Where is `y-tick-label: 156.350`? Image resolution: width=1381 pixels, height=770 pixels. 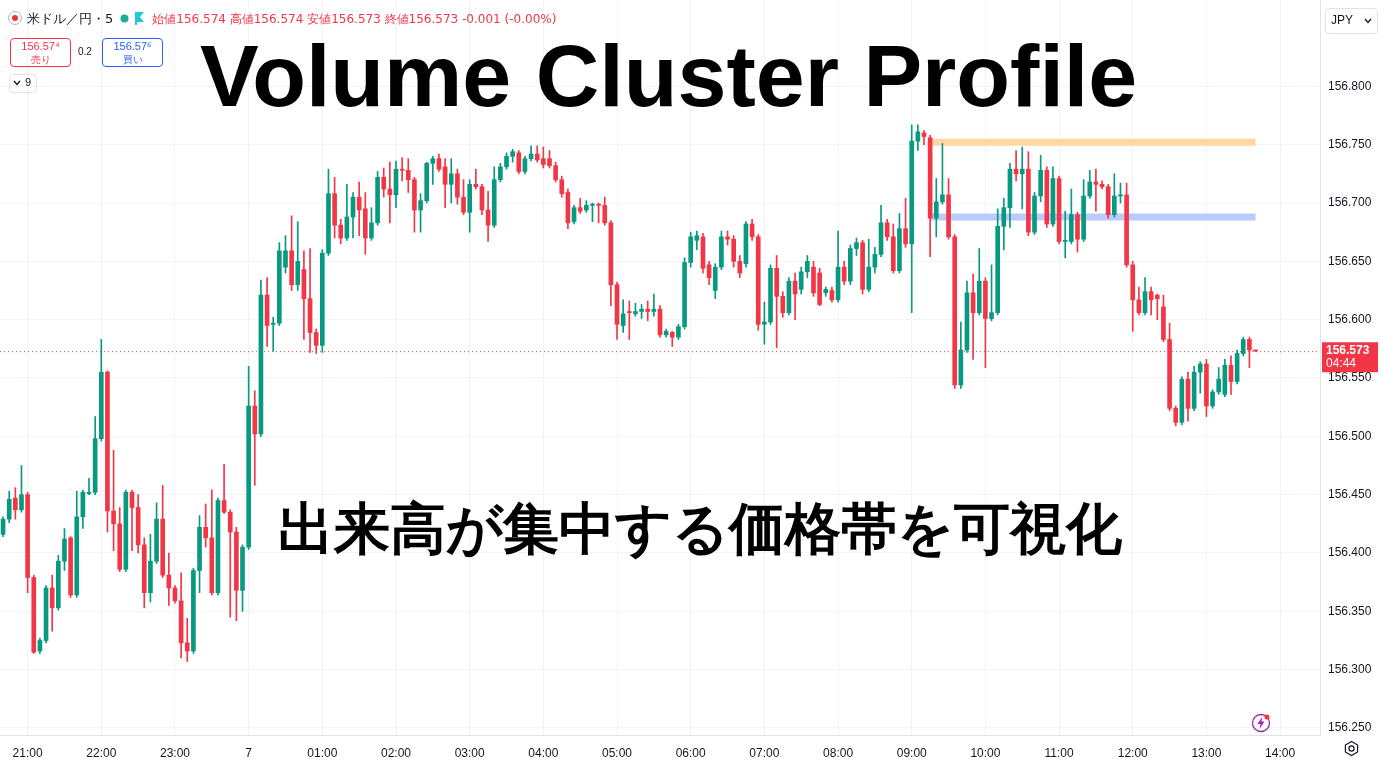 y-tick-label: 156.350 is located at coordinates (1350, 610).